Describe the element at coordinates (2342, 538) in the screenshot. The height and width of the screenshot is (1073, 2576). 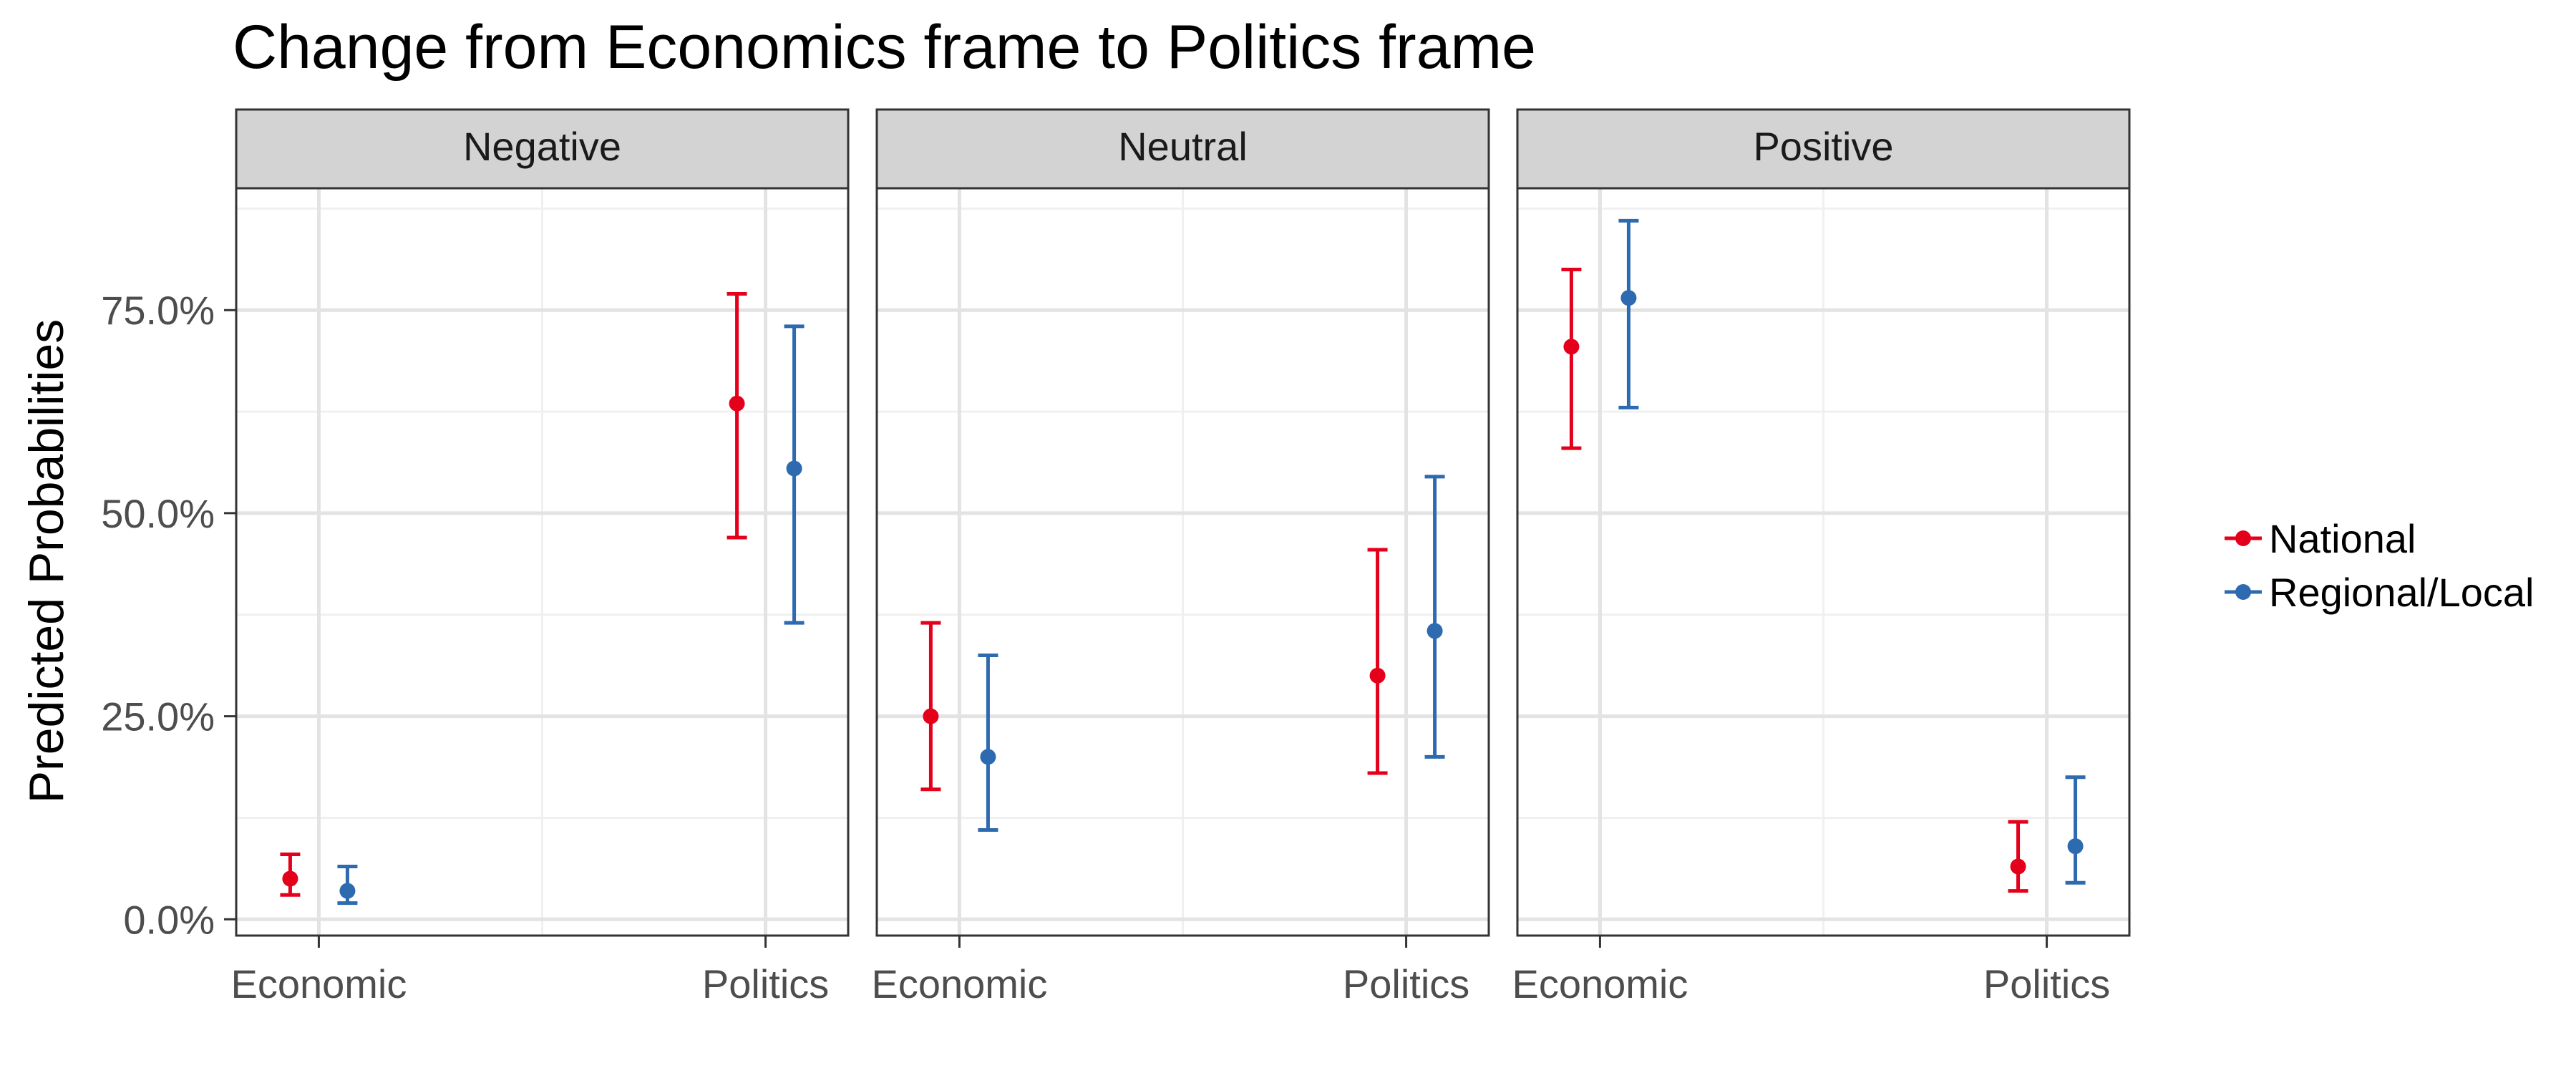
I see `legend-label: National` at that location.